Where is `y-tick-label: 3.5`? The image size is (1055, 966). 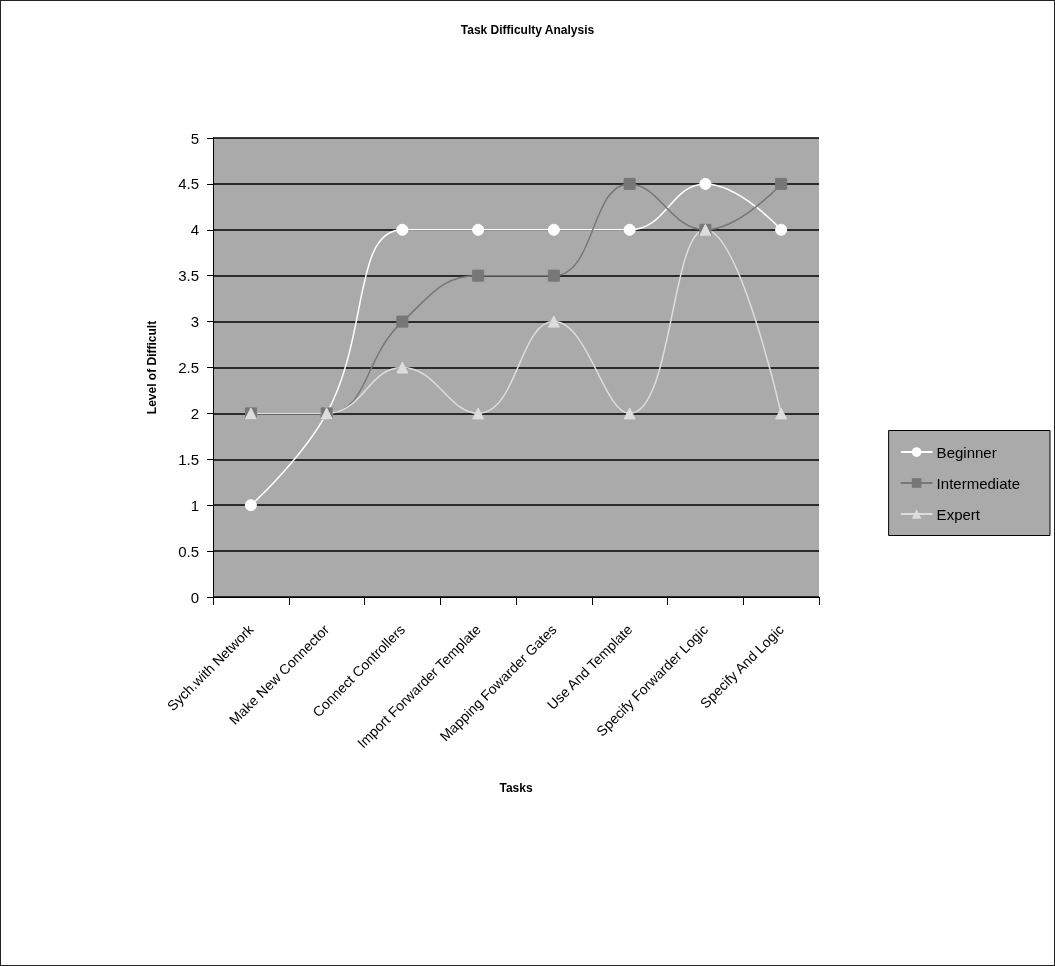
y-tick-label: 3.5 is located at coordinates (188, 276).